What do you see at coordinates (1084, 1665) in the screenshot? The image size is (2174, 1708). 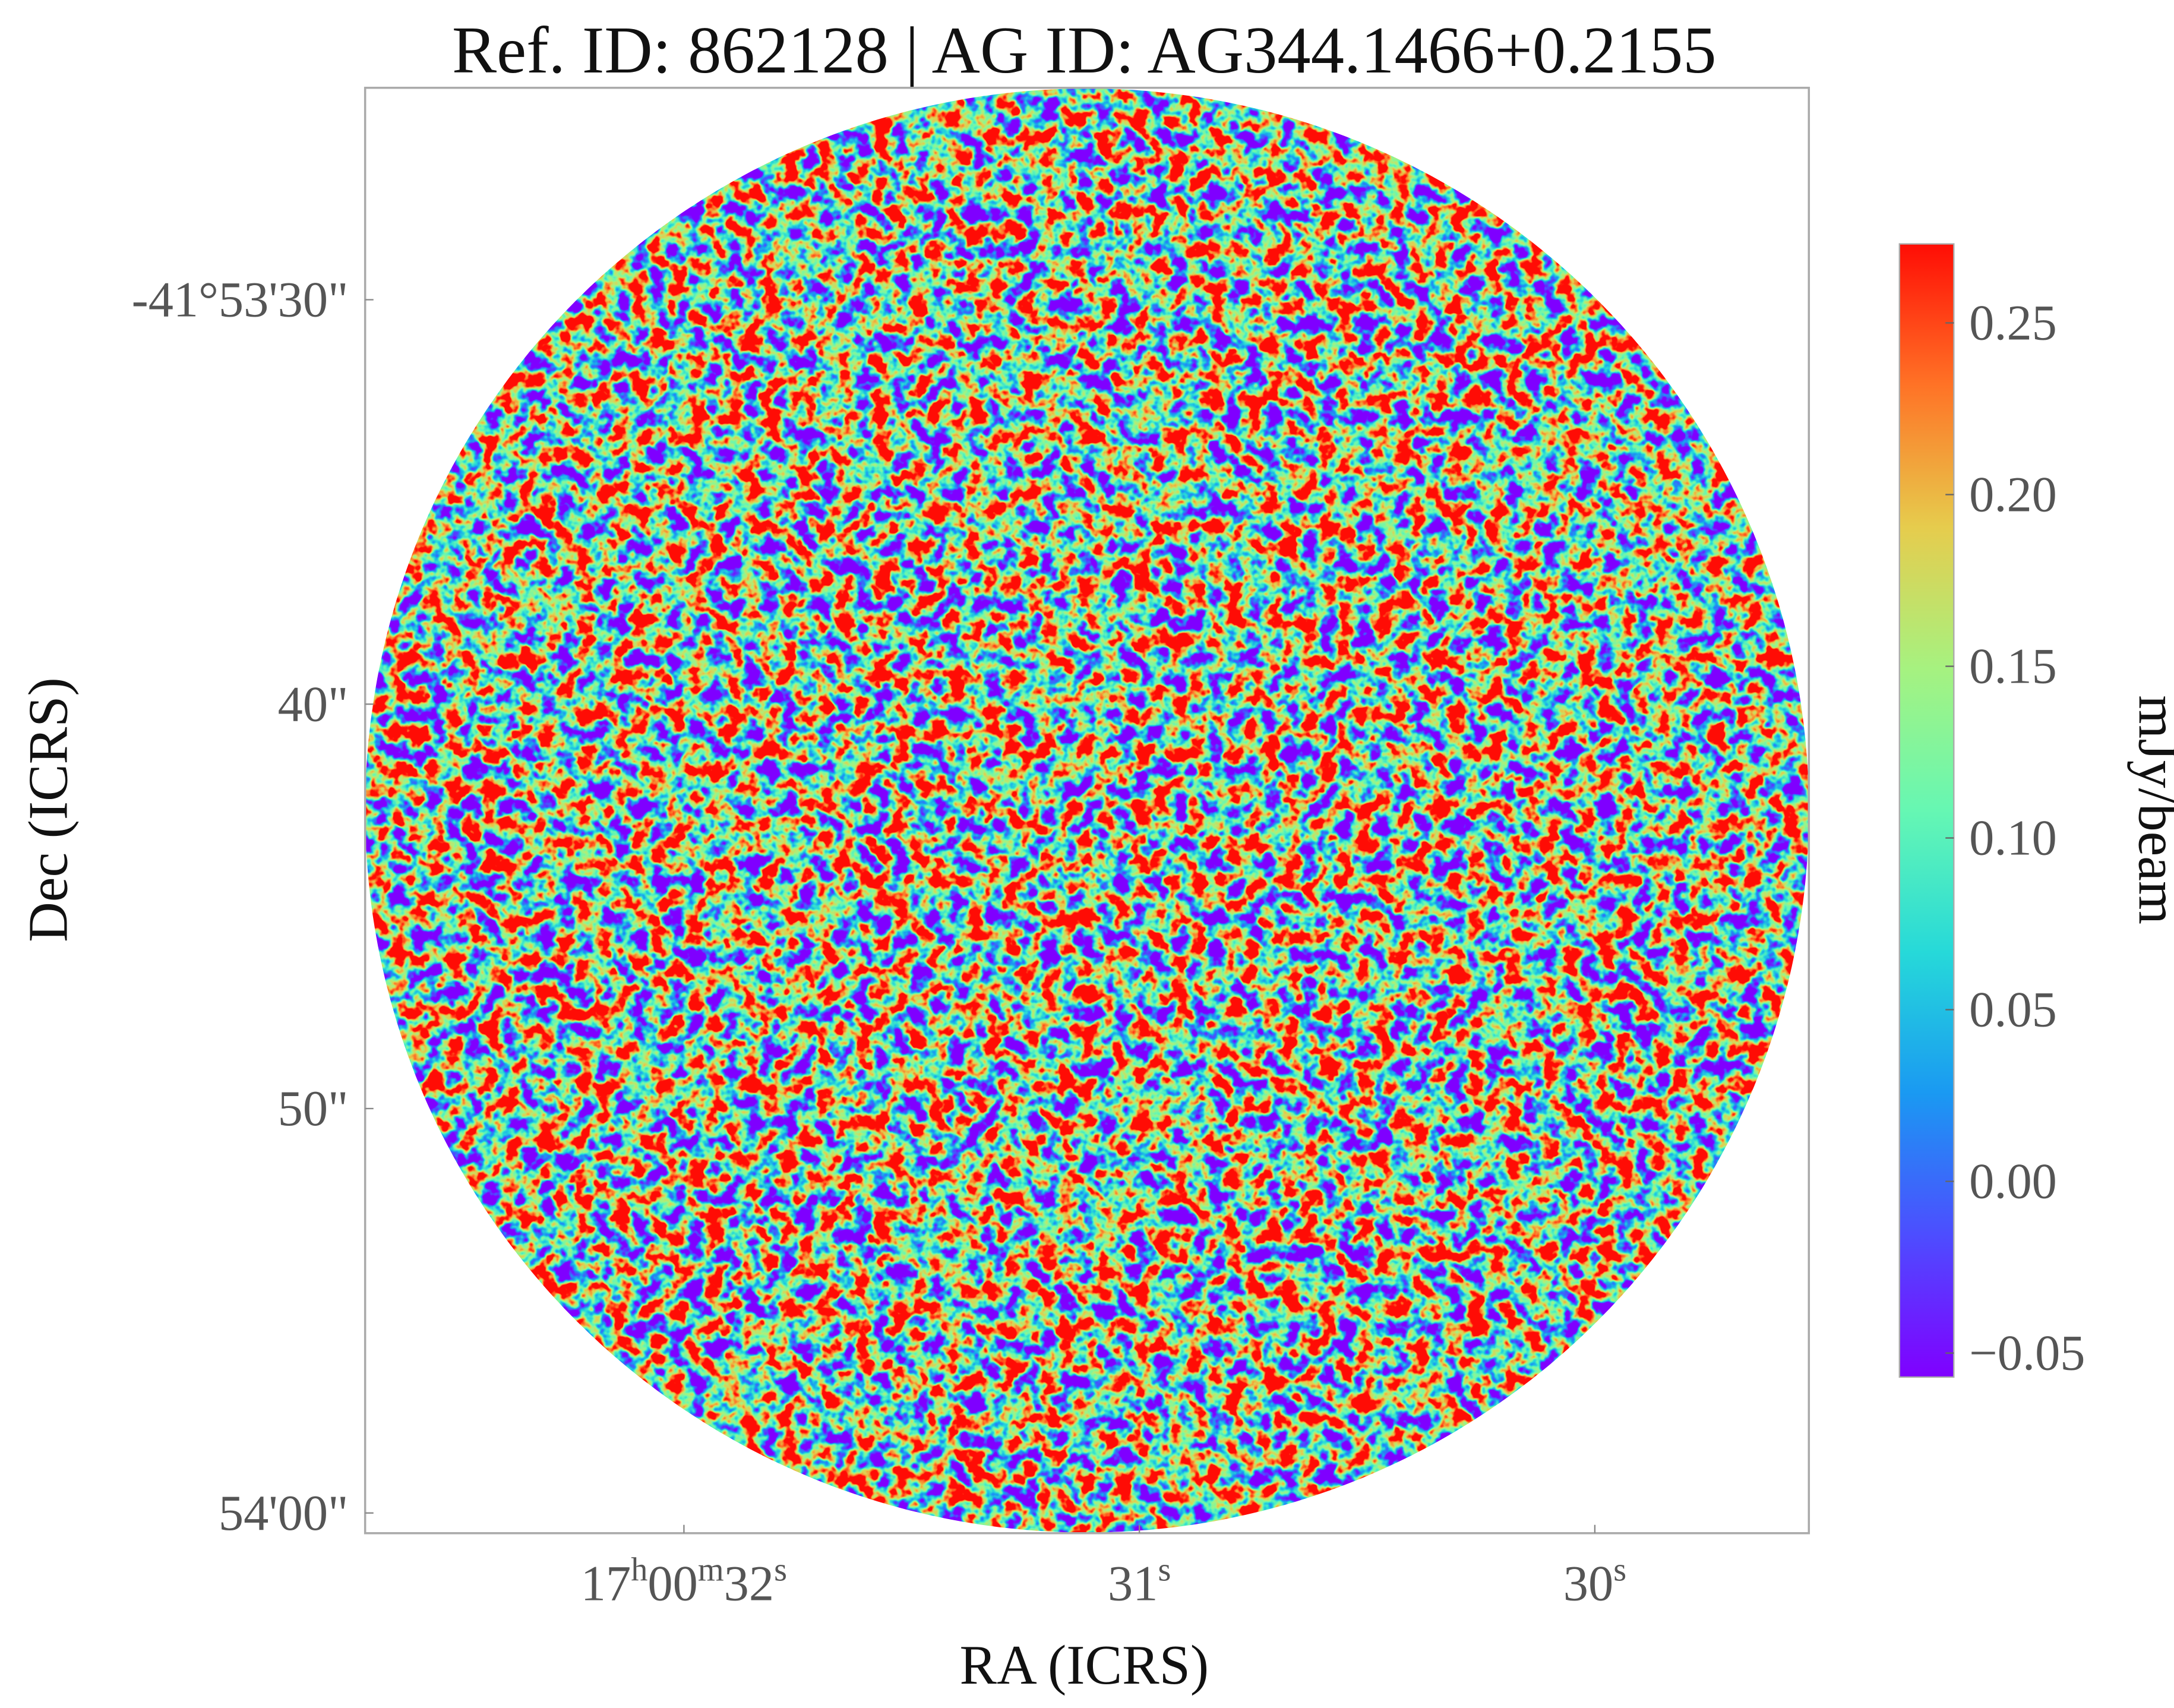 I see `x-axis-label: RA (ICRS)` at bounding box center [1084, 1665].